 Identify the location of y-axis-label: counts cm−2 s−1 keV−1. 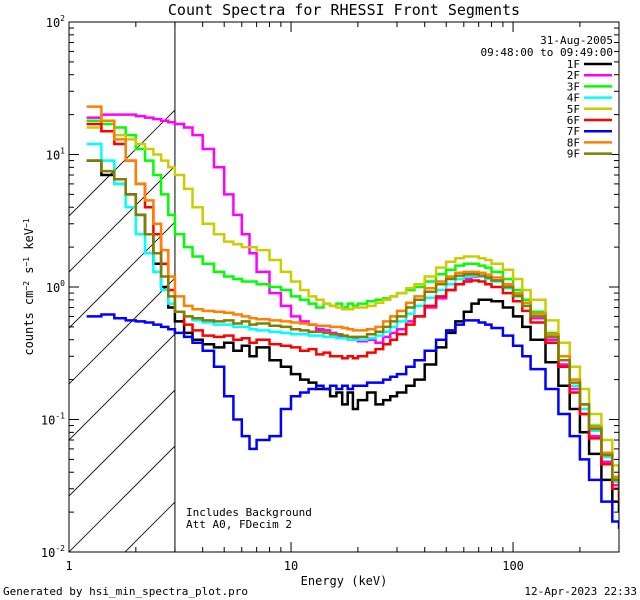
(29, 286).